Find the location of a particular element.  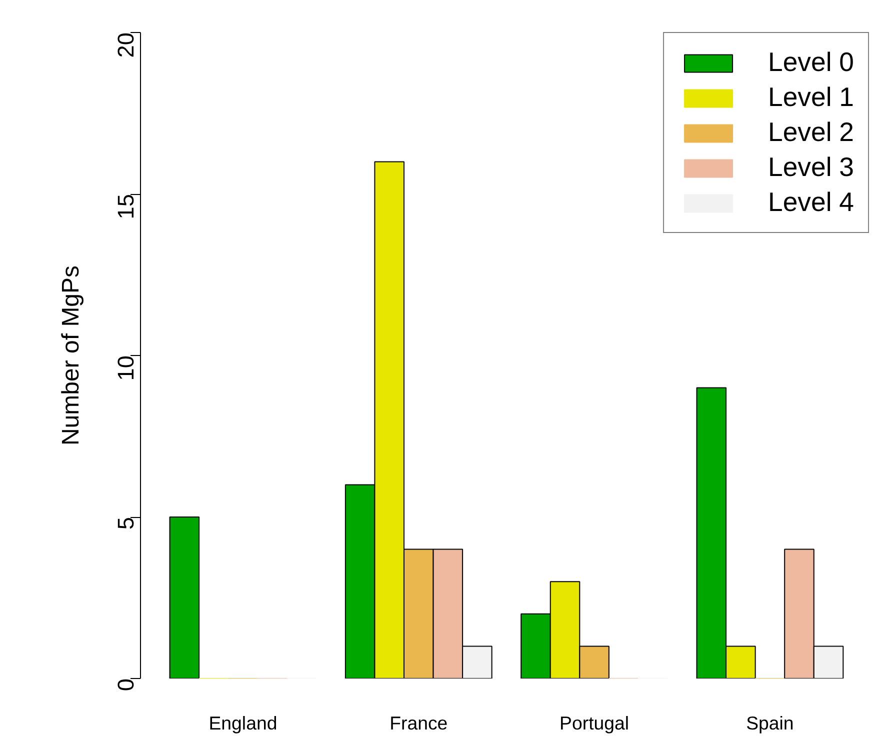

legend-label: Level 2 is located at coordinates (811, 132).